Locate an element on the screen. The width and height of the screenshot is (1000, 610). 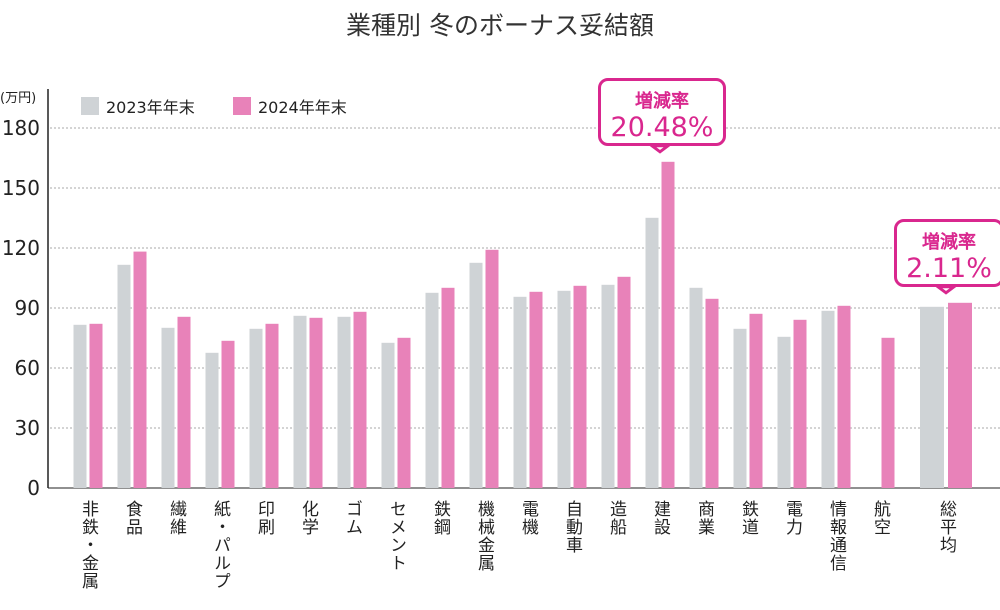
x-tick-label: 紙・パルプ is located at coordinates (220, 545).